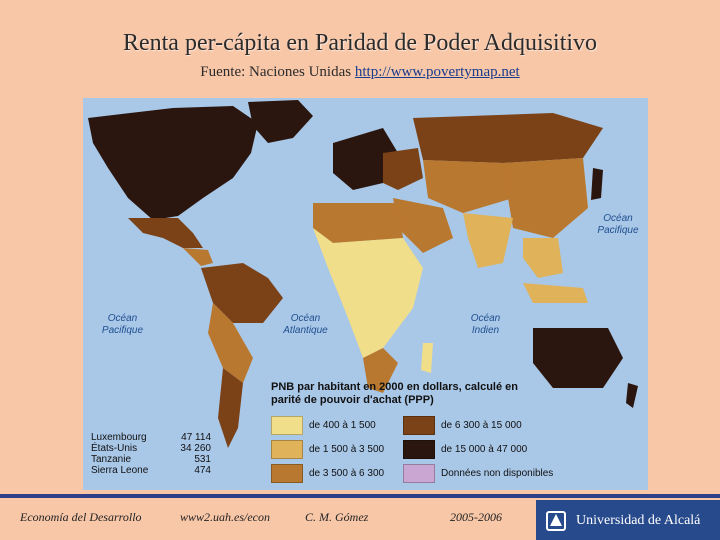  I want to click on region-eastern-europe, so click(403, 169).